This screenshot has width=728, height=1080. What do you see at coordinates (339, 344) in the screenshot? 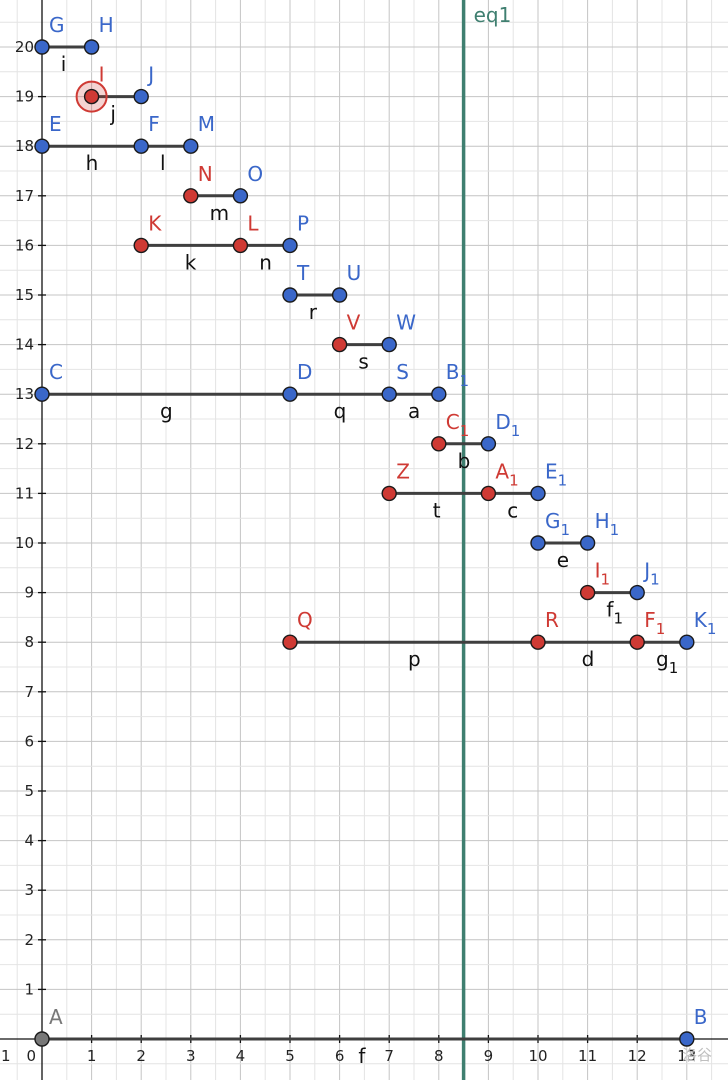
I see `point-V` at bounding box center [339, 344].